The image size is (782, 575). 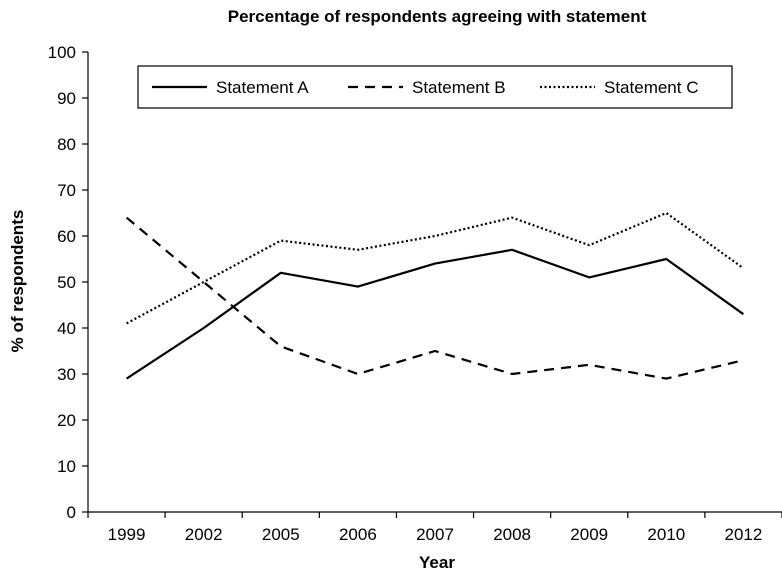 What do you see at coordinates (651, 87) in the screenshot?
I see `legend-label-3: Statement C` at bounding box center [651, 87].